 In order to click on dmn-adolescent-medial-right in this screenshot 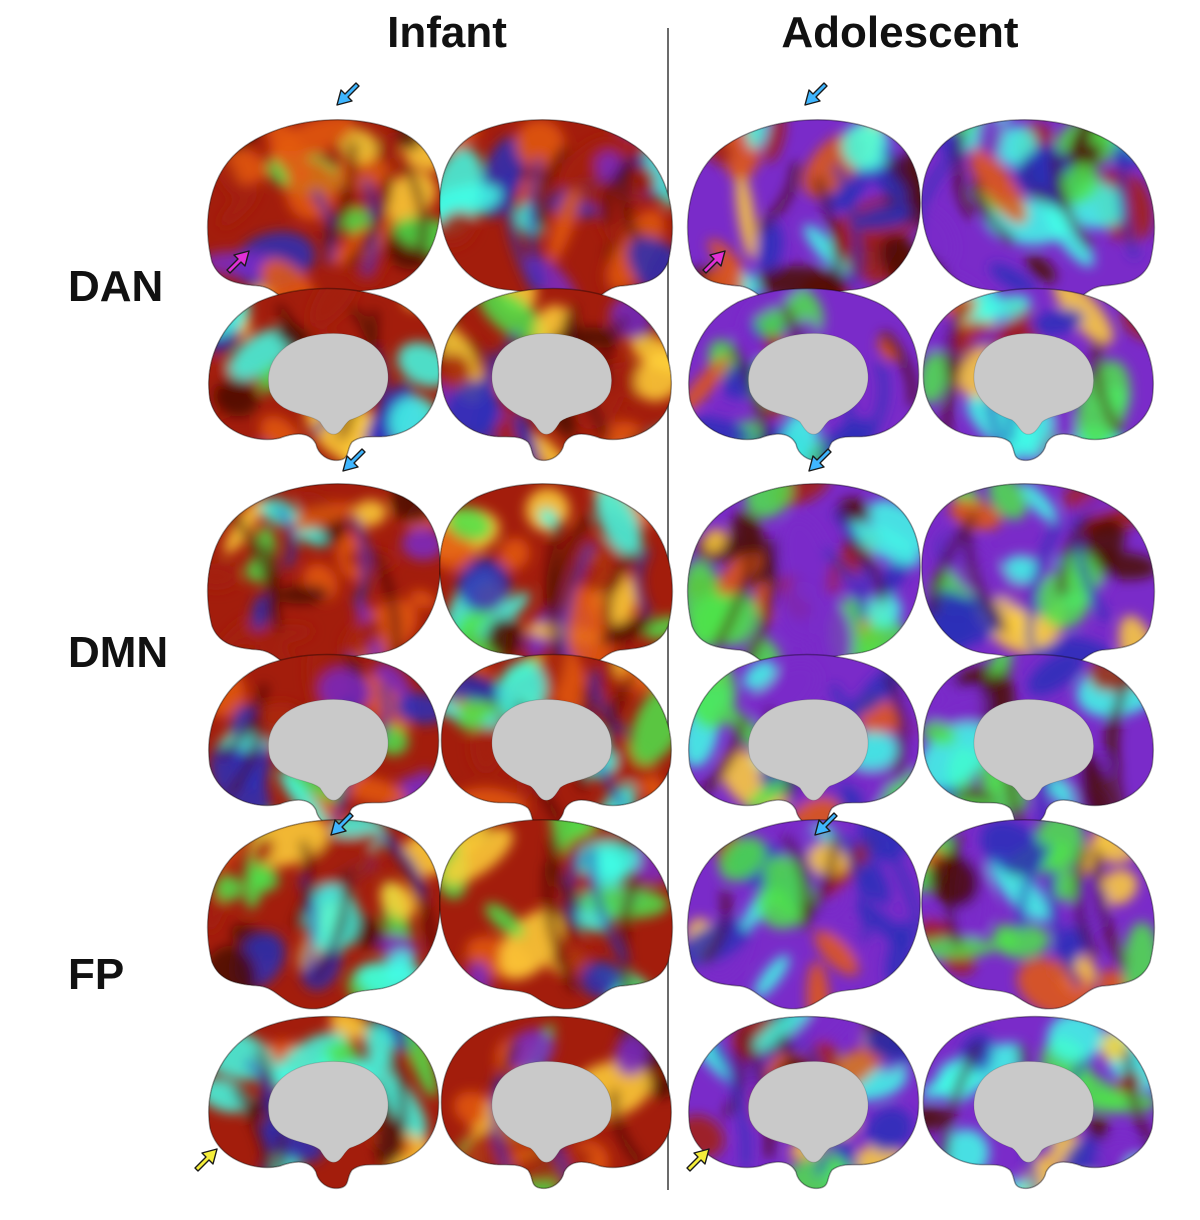, I will do `click(1038, 740)`.